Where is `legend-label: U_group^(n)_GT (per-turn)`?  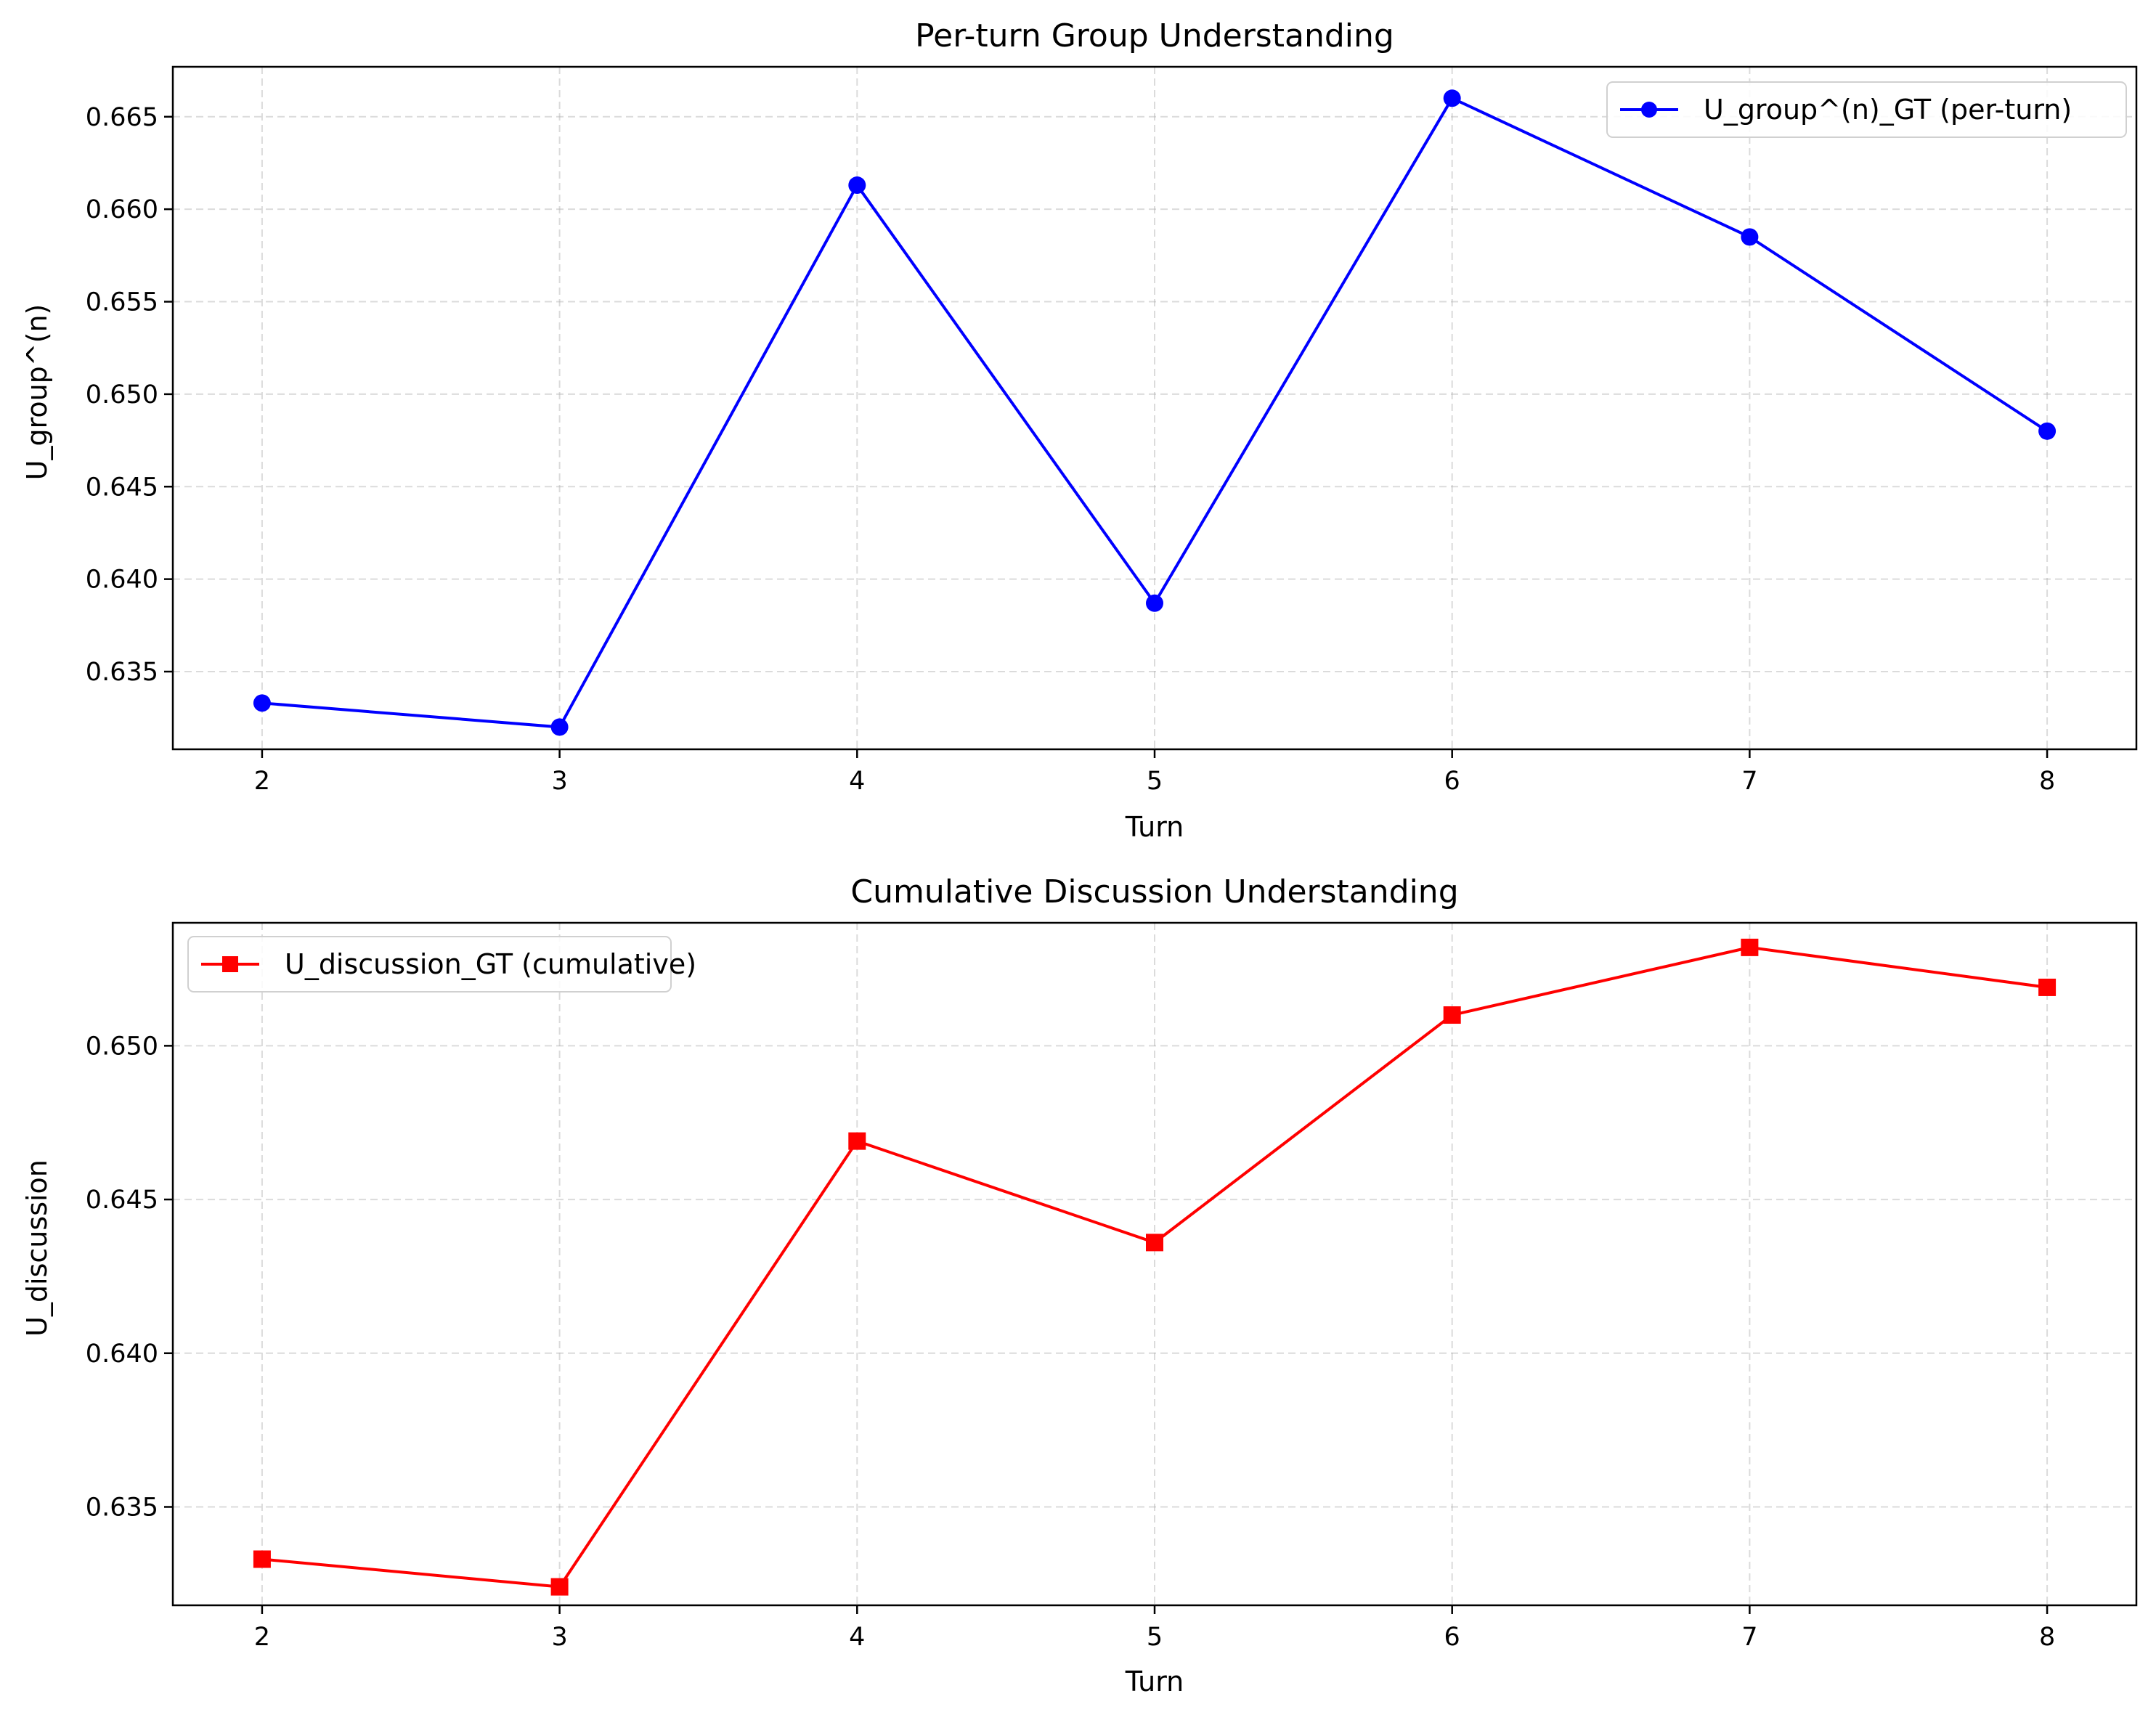
legend-label: U_group^(n)_GT (per-turn) is located at coordinates (1888, 110).